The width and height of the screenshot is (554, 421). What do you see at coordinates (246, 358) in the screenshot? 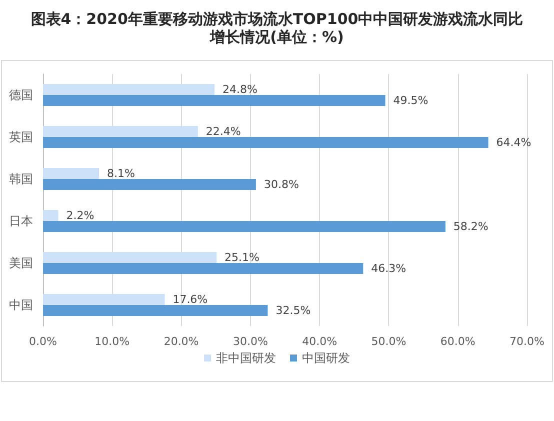
I see `legend-label: 非中国研发` at bounding box center [246, 358].